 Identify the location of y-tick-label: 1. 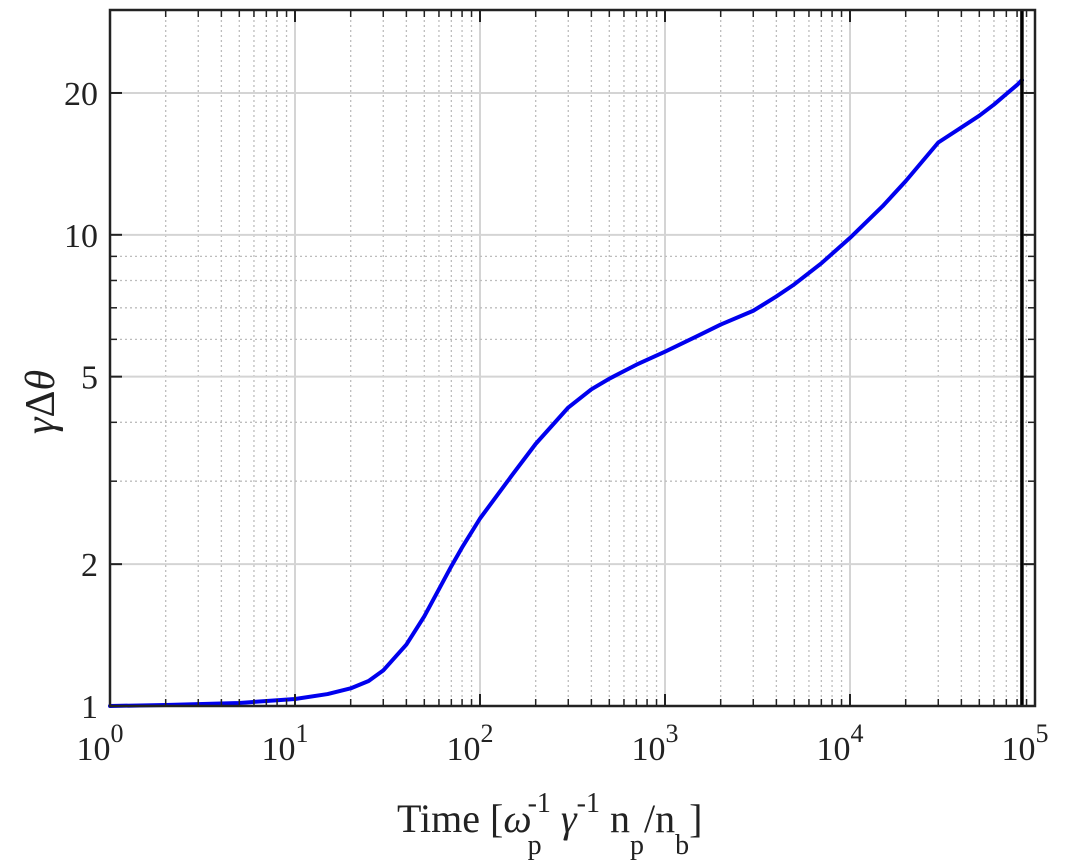
(89, 707).